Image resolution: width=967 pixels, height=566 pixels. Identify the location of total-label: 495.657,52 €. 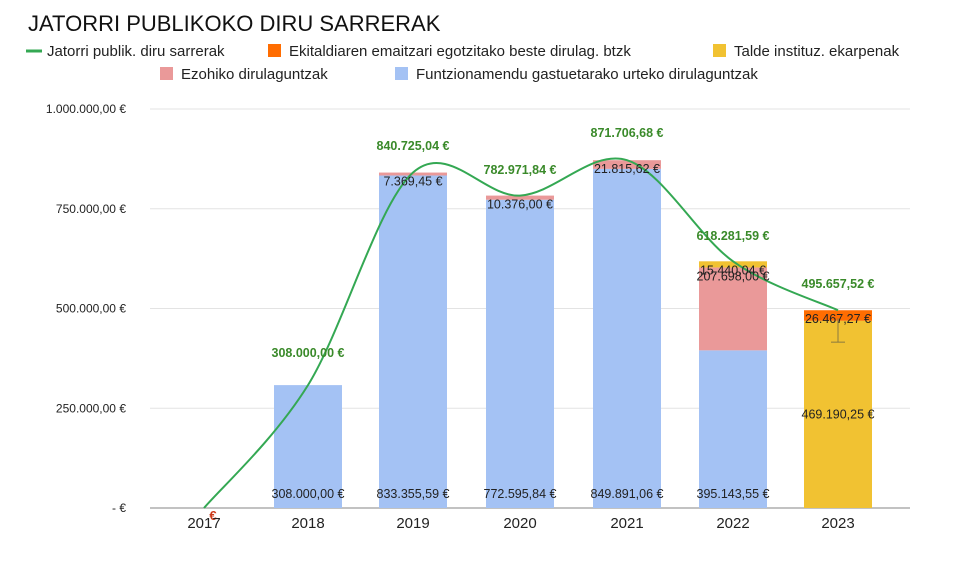
(838, 284).